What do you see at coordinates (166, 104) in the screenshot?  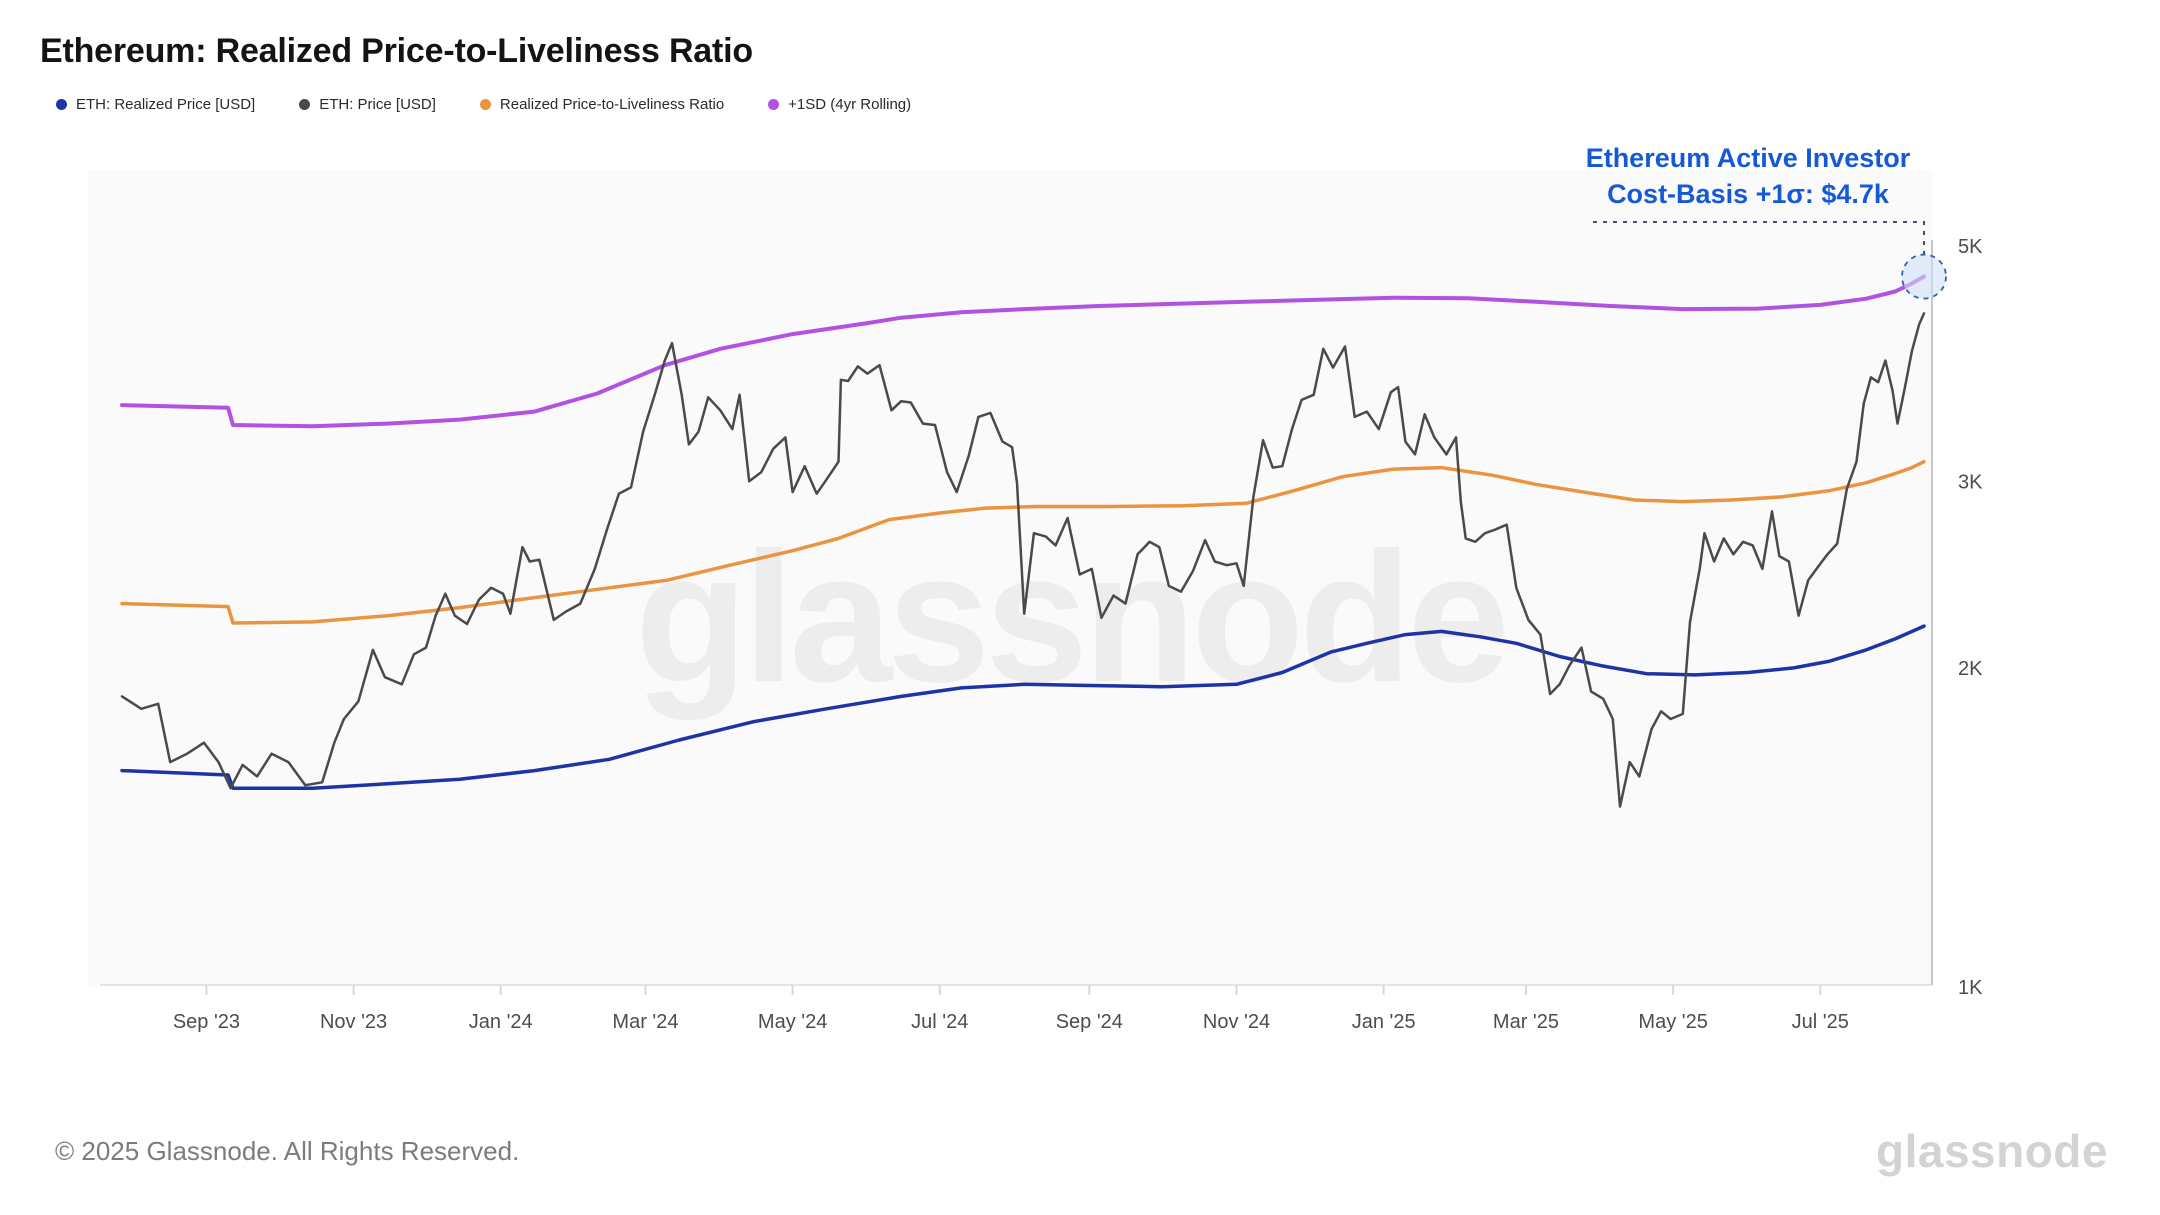 I see `legend-item-label: ETH: Realized Price [USD]` at bounding box center [166, 104].